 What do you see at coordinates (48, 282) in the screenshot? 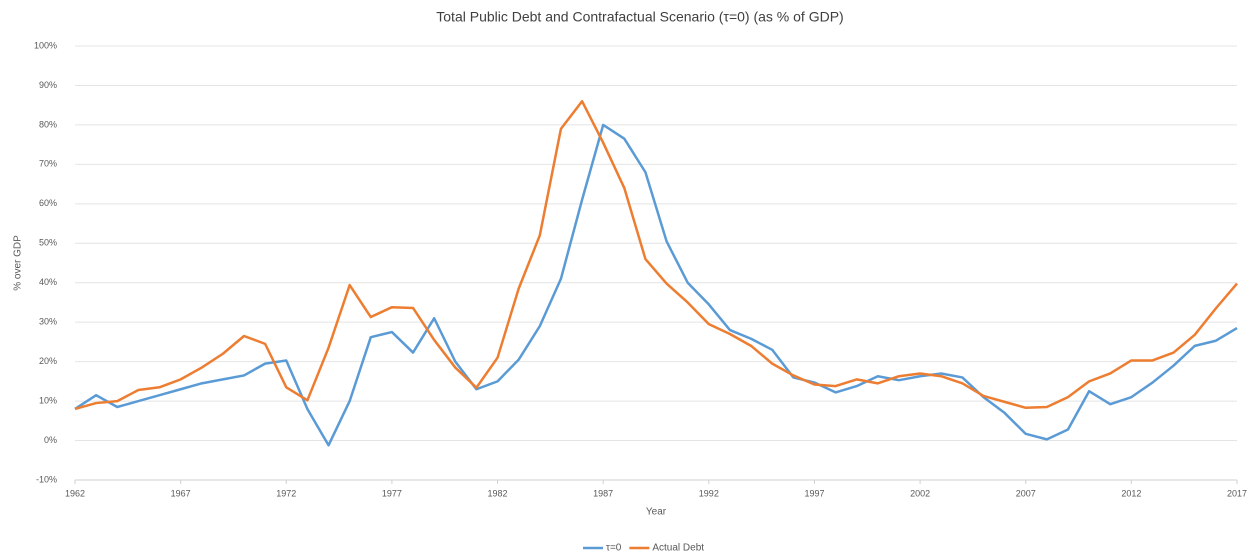
I see `y-tick-label: 40%` at bounding box center [48, 282].